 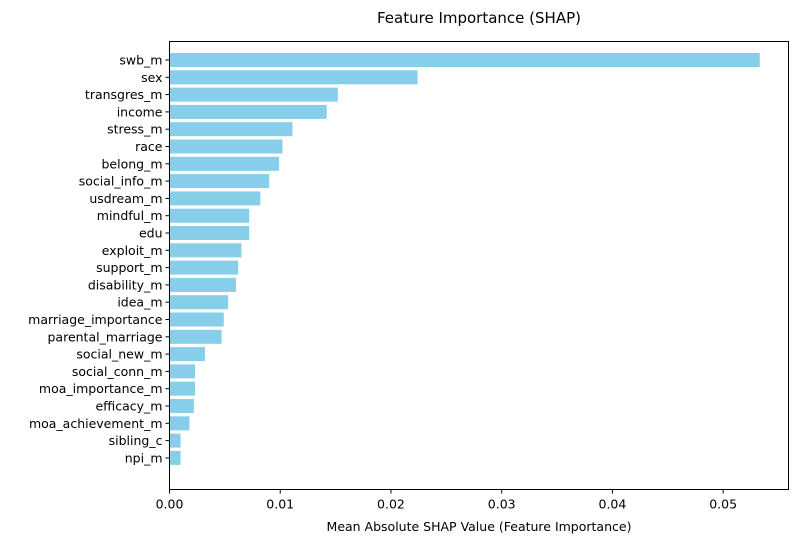 What do you see at coordinates (134, 129) in the screenshot?
I see `y-tick-label-stress_m: stress_m` at bounding box center [134, 129].